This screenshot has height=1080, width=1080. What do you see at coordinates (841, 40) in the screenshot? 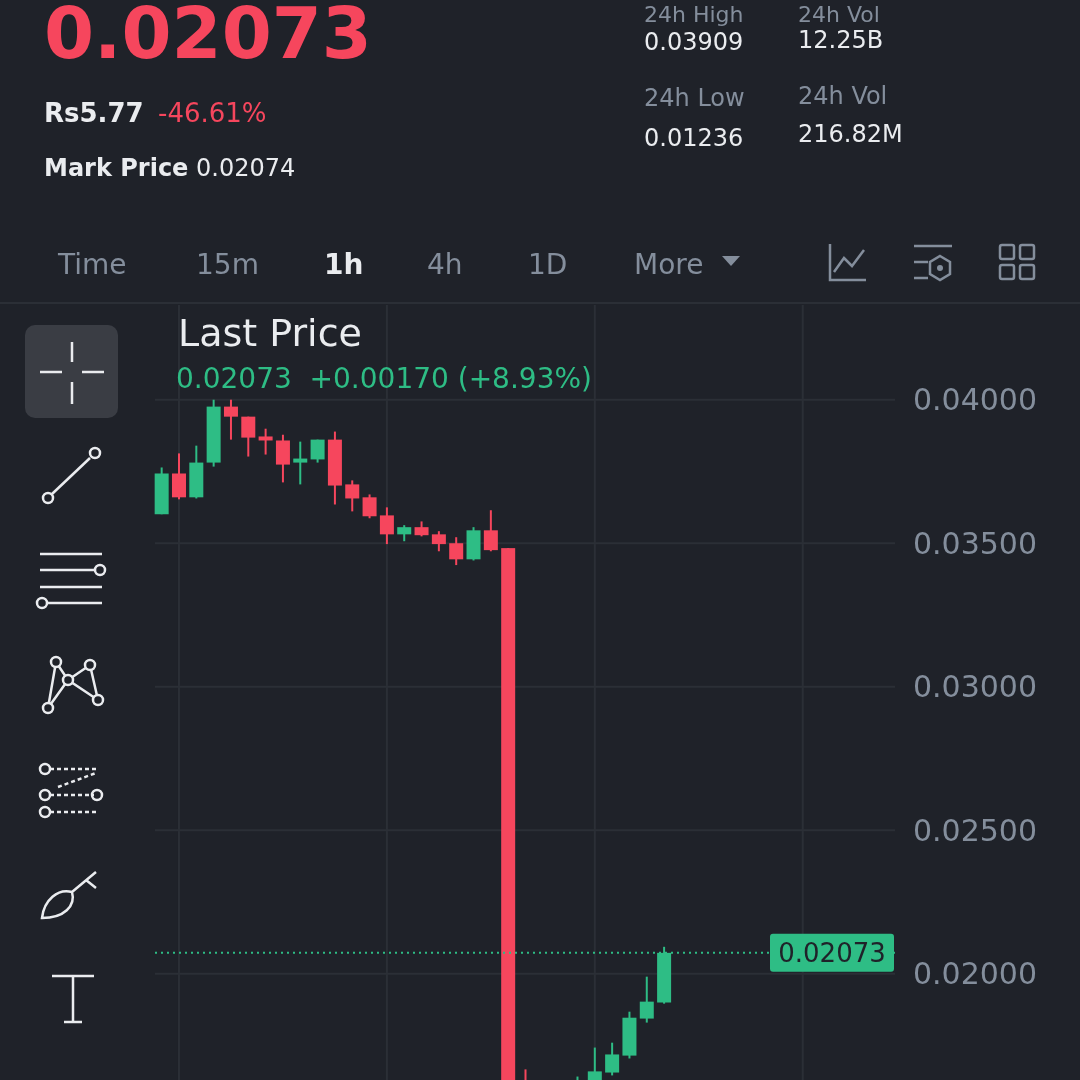
I see `text: 12.25B` at bounding box center [841, 40].